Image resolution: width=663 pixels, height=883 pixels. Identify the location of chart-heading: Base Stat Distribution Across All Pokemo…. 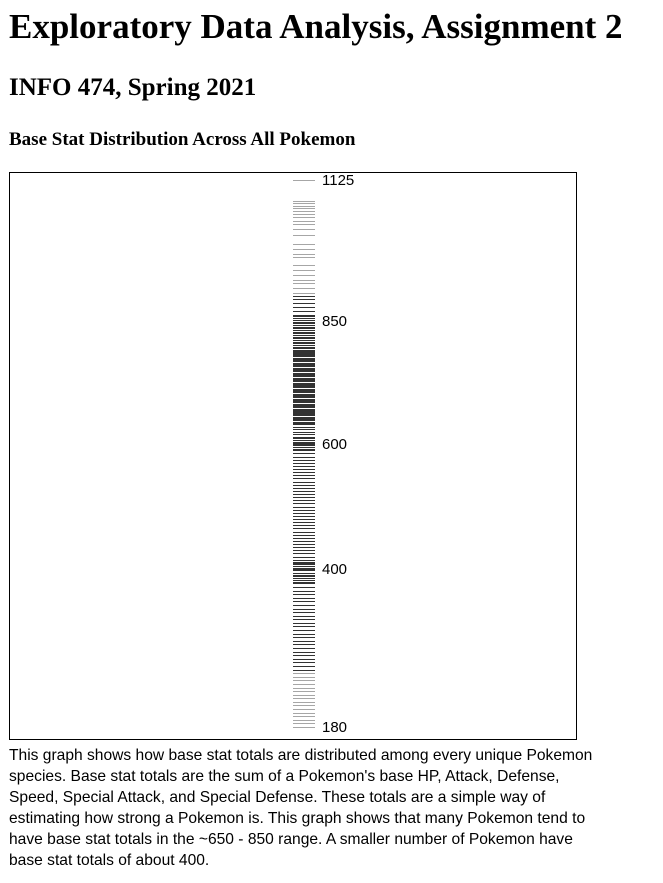
(182, 139).